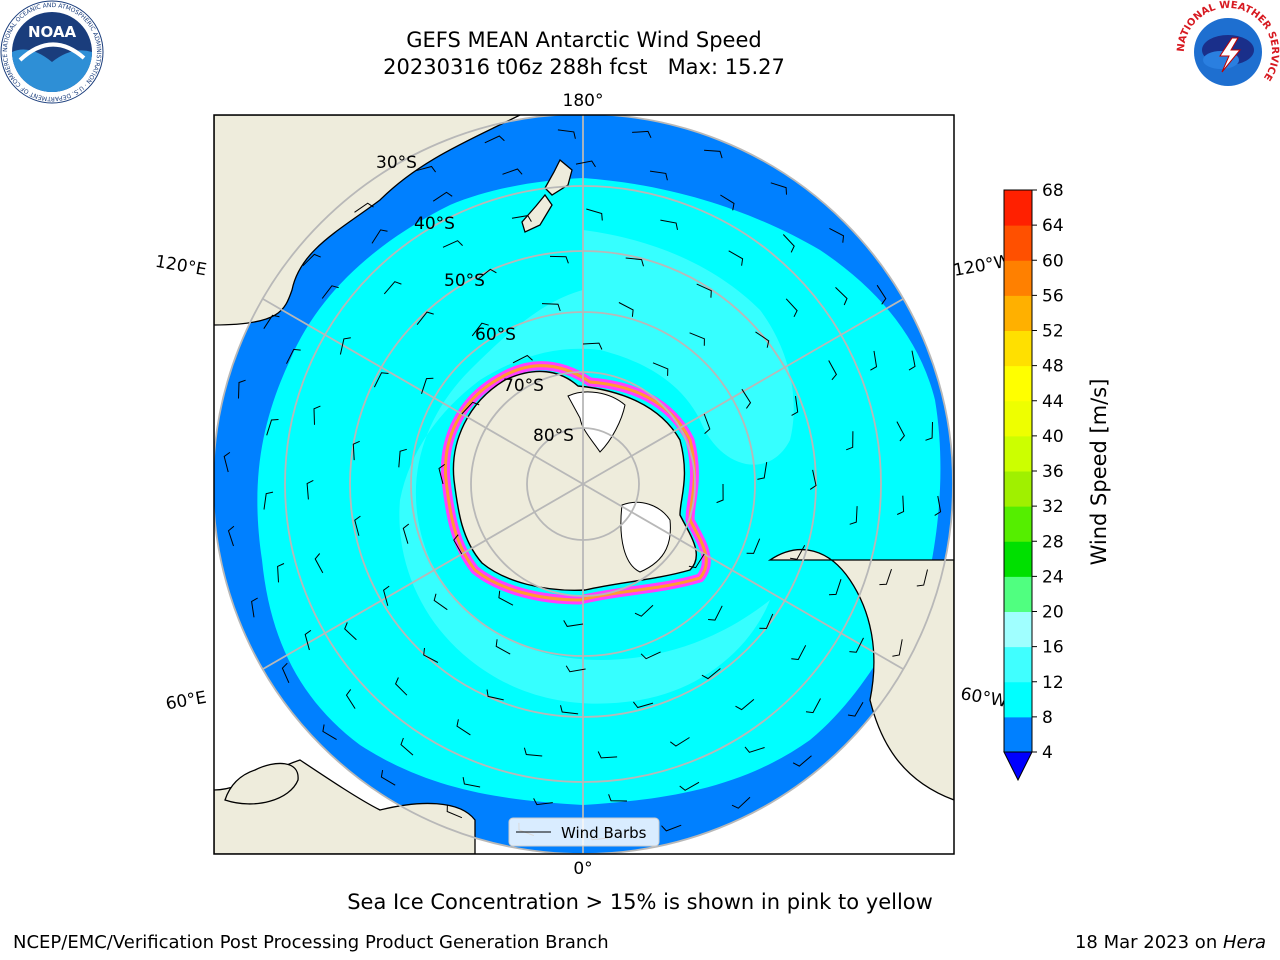 The height and width of the screenshot is (960, 1280). What do you see at coordinates (645, 537) in the screenshot?
I see `ronne-ice-shelf` at bounding box center [645, 537].